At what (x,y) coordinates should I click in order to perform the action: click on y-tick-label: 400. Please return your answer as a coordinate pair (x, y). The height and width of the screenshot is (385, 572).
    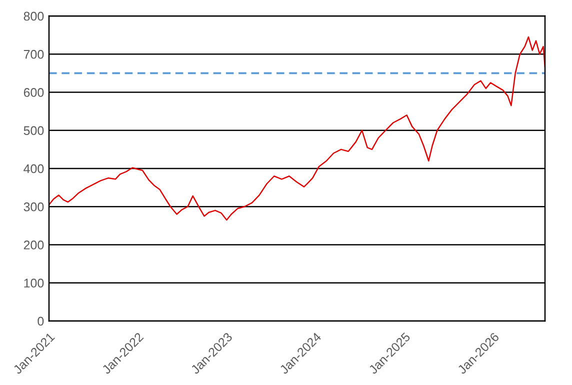
    Looking at the image, I should click on (34, 169).